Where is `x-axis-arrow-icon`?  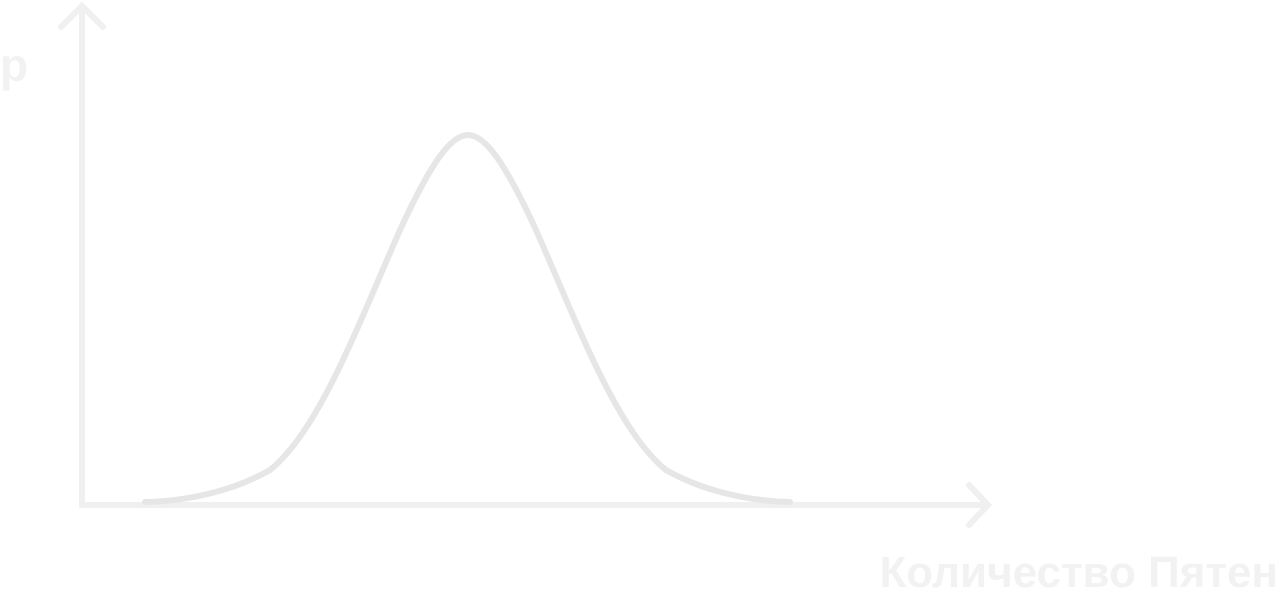 x-axis-arrow-icon is located at coordinates (979, 505).